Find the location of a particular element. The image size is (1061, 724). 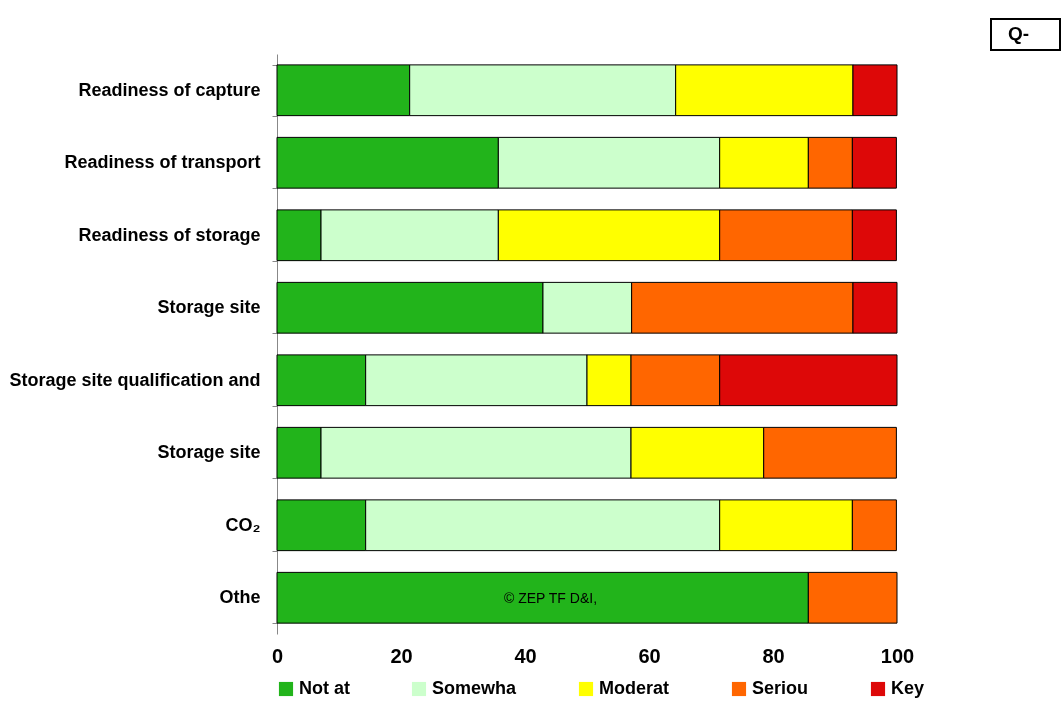

y-tick-label: Othe is located at coordinates (240, 597).